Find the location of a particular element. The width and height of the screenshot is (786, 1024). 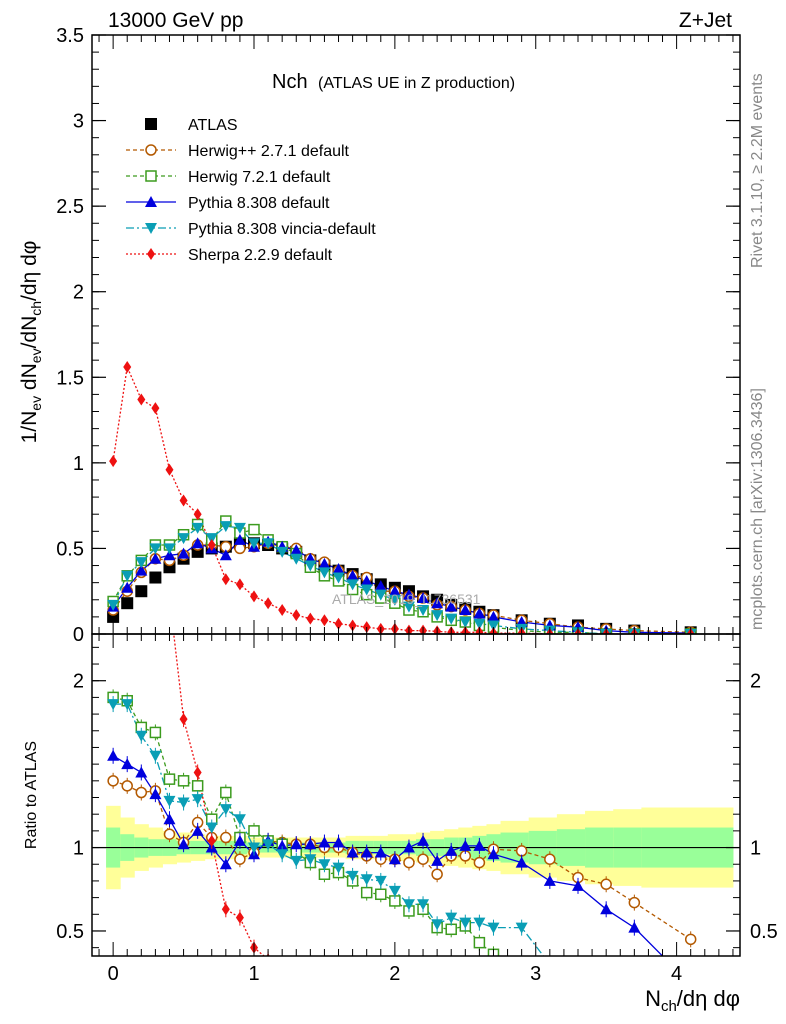

ratio-line-pythia is located at coordinates (388, 855).